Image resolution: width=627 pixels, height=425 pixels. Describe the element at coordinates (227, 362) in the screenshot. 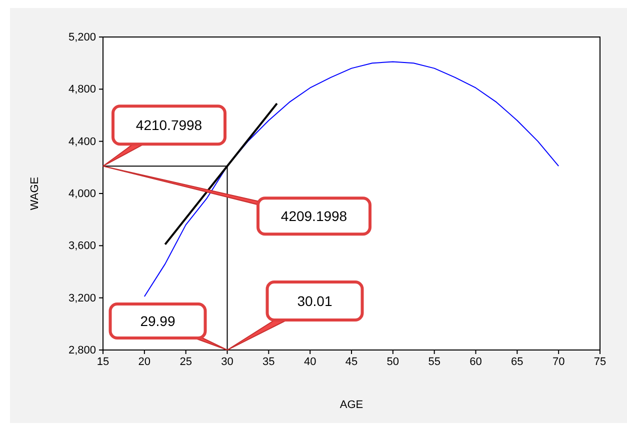

I see `x-tick-label: 30` at that location.